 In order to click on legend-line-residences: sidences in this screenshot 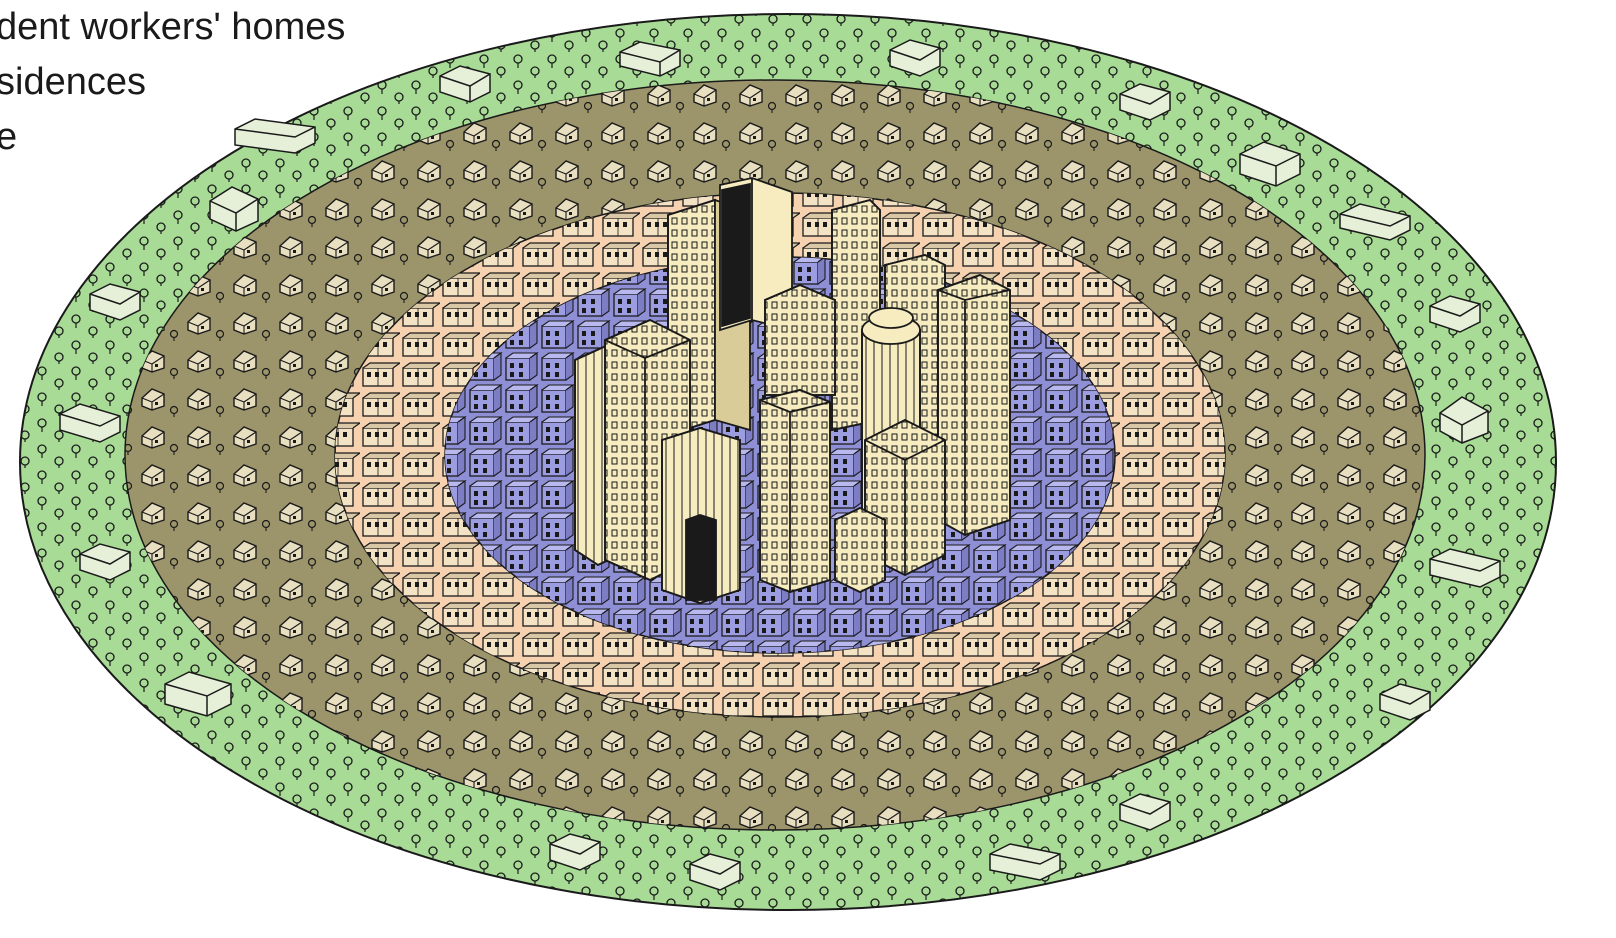, I will do `click(73, 82)`.